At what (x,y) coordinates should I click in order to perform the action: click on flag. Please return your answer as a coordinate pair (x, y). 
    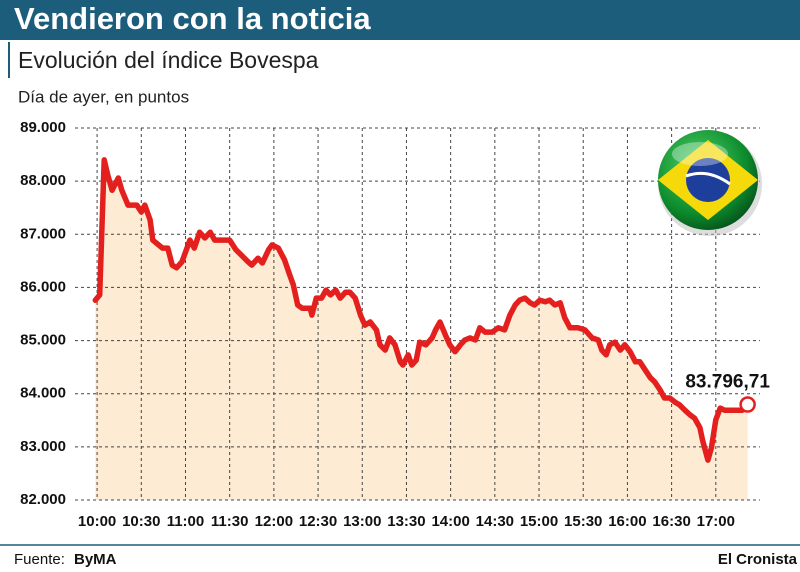
    Looking at the image, I should click on (710, 183).